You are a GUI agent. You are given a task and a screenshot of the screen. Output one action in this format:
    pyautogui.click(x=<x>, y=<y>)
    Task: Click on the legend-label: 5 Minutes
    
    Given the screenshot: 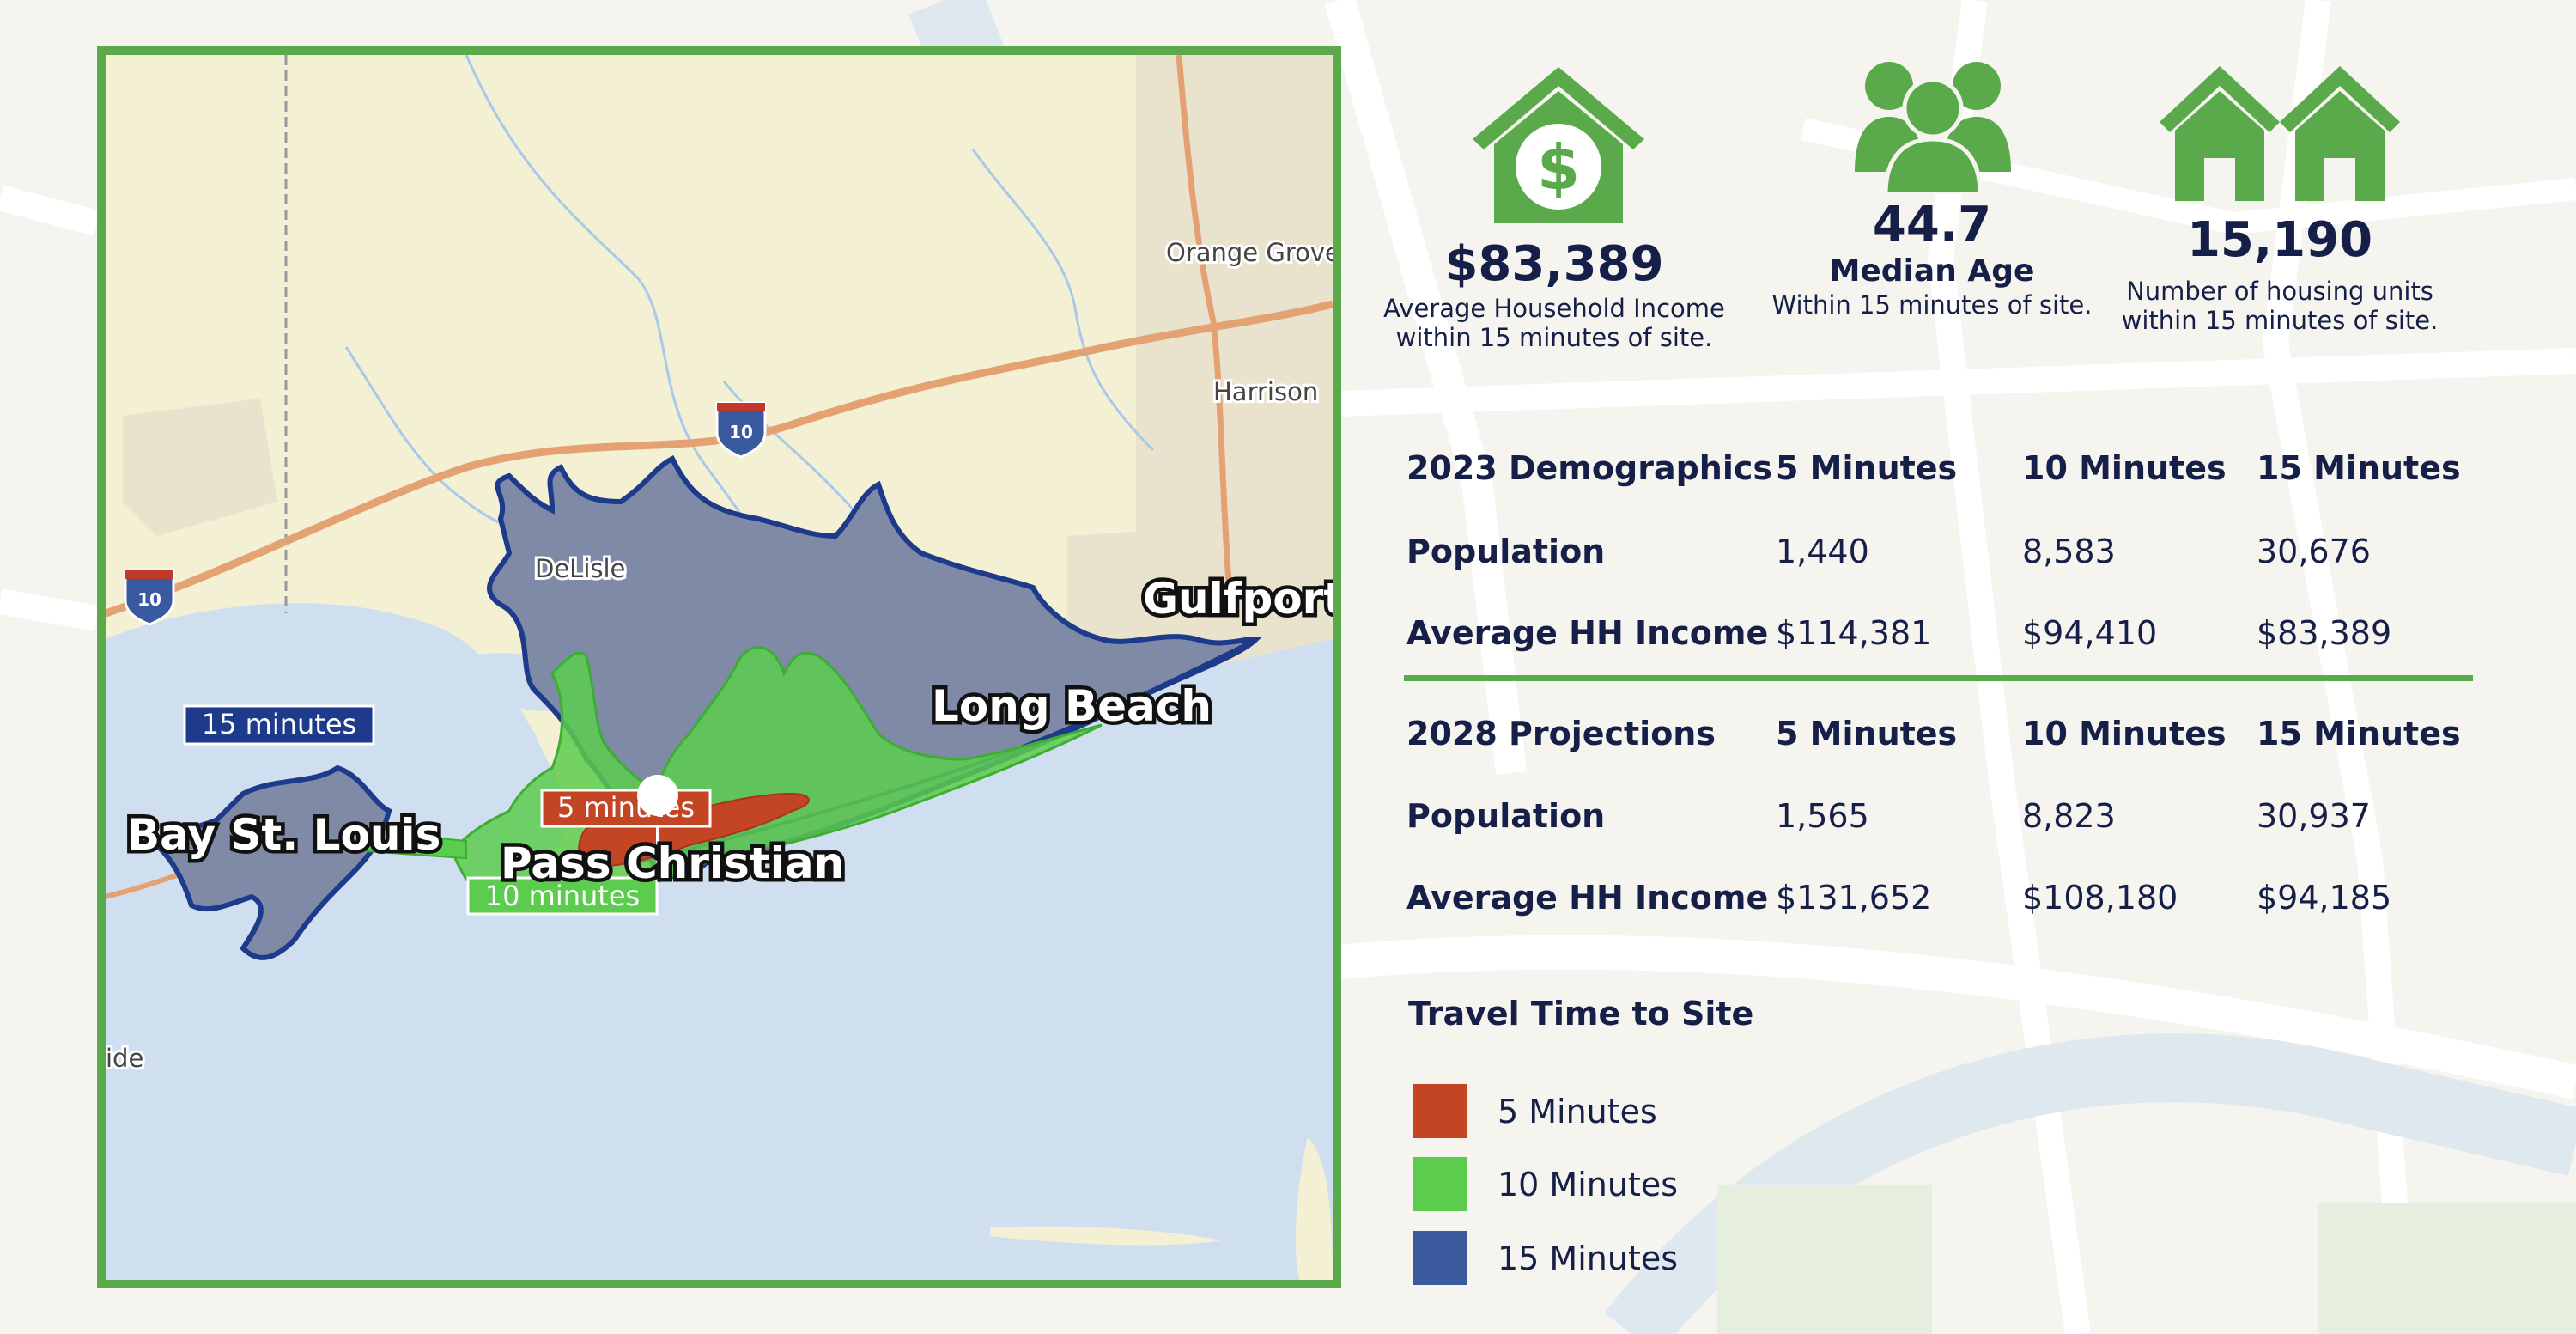 What is the action you would take?
    pyautogui.click(x=1577, y=1112)
    